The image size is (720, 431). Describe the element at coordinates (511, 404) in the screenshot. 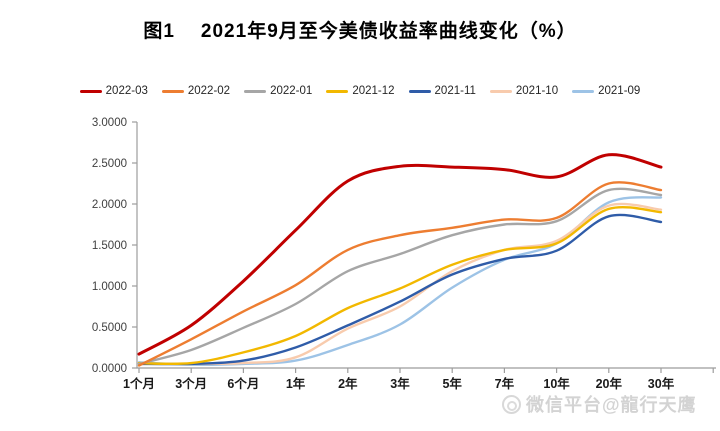

I see `watermark-logo-icon` at that location.